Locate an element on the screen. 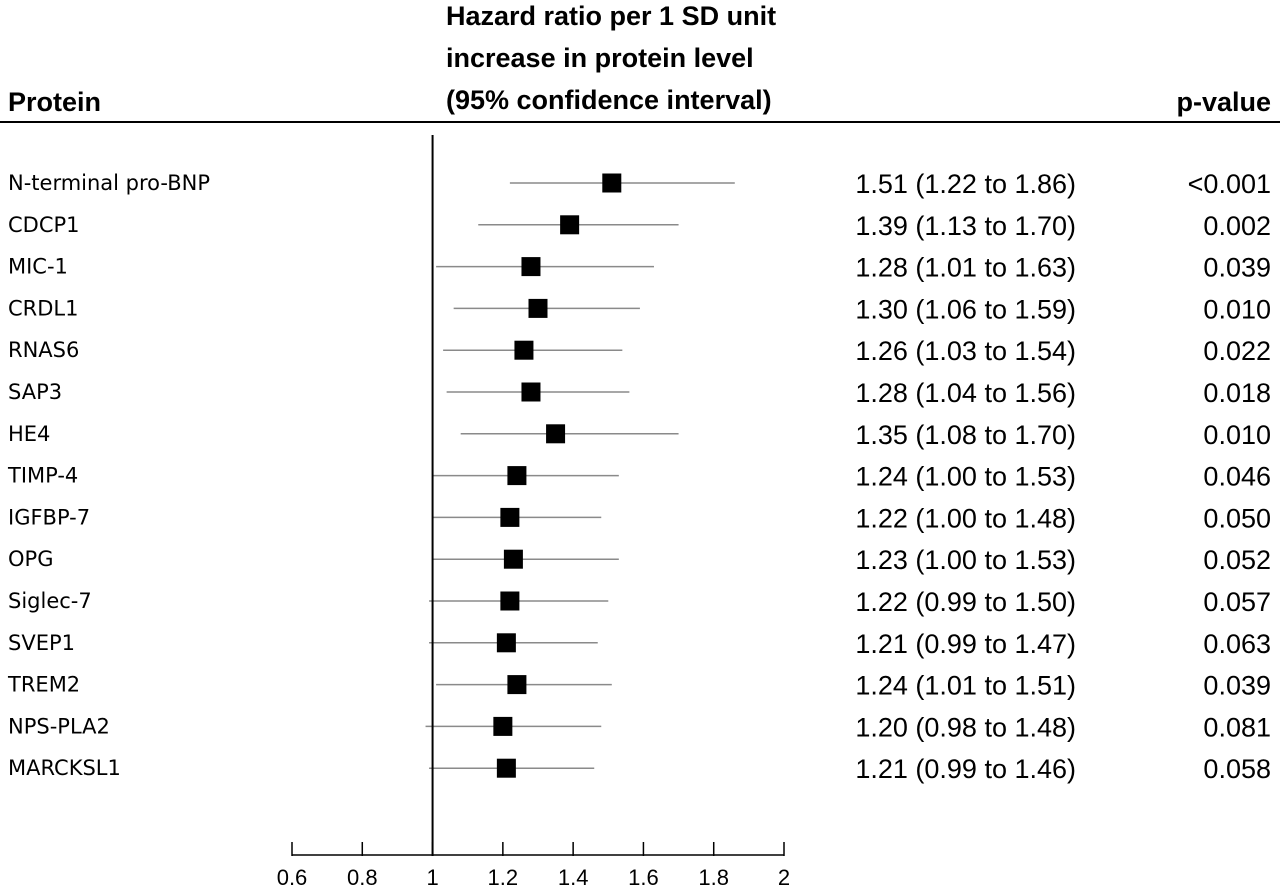 Image resolution: width=1280 pixels, height=888 pixels. p-value-label: 0.052 is located at coordinates (1237, 560).